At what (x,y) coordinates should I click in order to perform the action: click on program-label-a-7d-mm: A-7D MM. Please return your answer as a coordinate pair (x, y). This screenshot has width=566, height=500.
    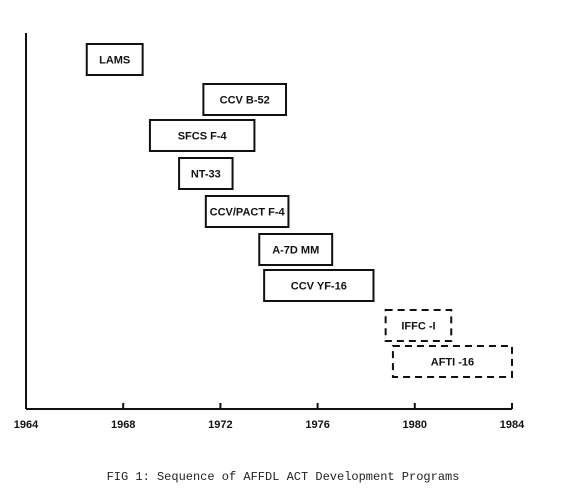
    Looking at the image, I should click on (295, 251).